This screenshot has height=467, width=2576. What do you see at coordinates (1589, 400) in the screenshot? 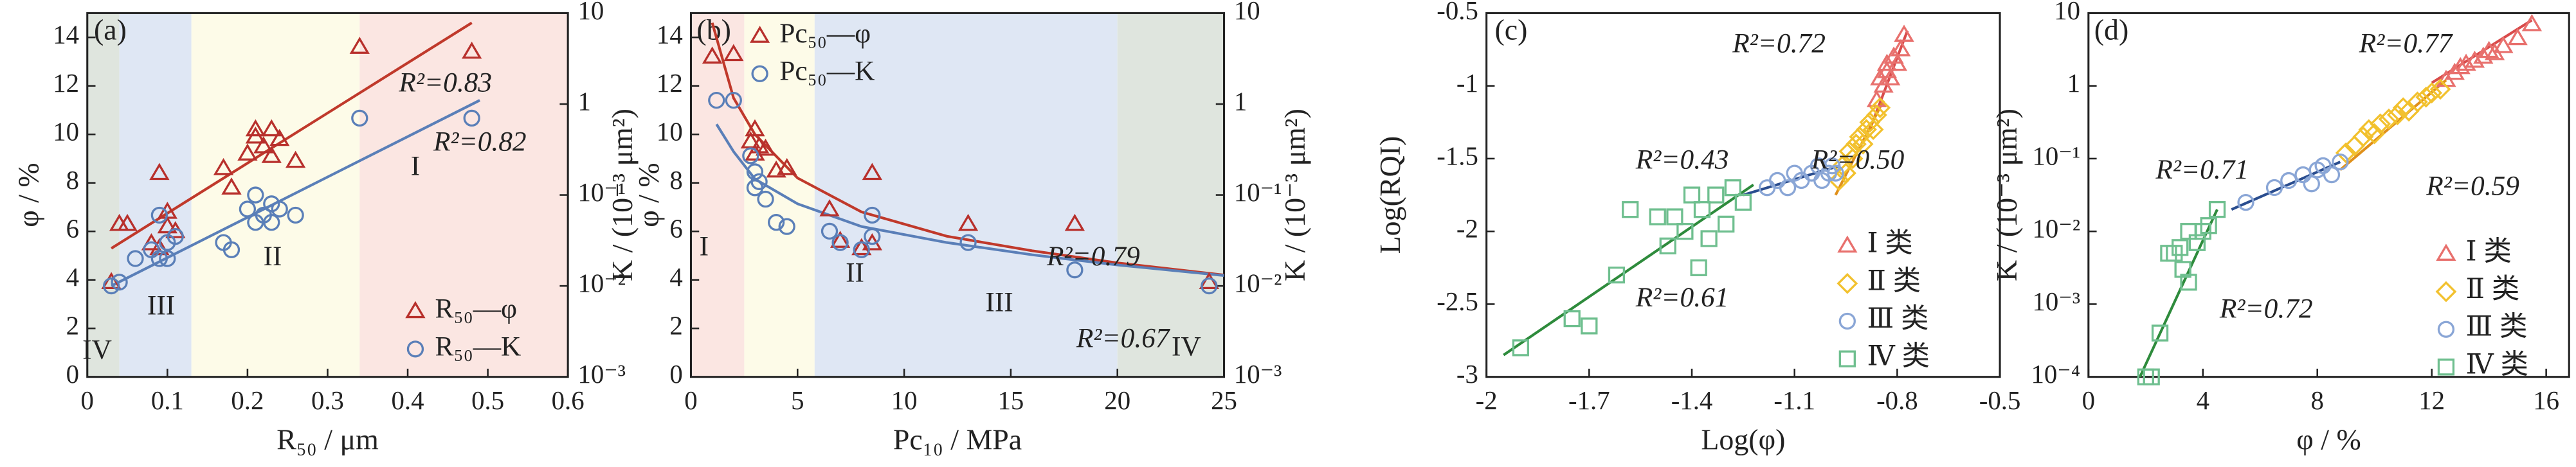
I see `x-tick-label: -1.7` at bounding box center [1589, 400].